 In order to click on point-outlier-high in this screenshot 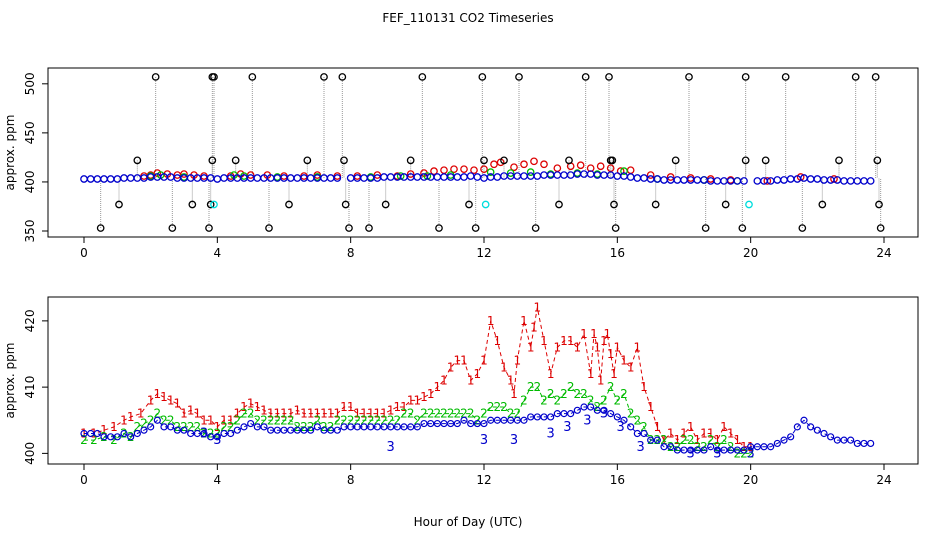, I will do `click(482, 77)`.